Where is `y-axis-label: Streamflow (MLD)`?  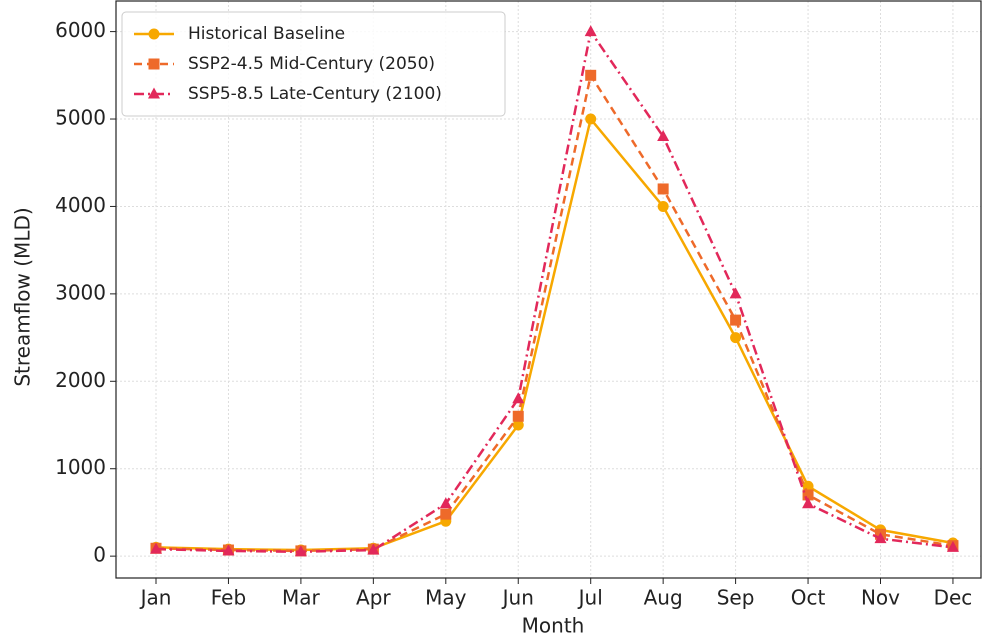 y-axis-label: Streamflow (MLD) is located at coordinates (23, 296).